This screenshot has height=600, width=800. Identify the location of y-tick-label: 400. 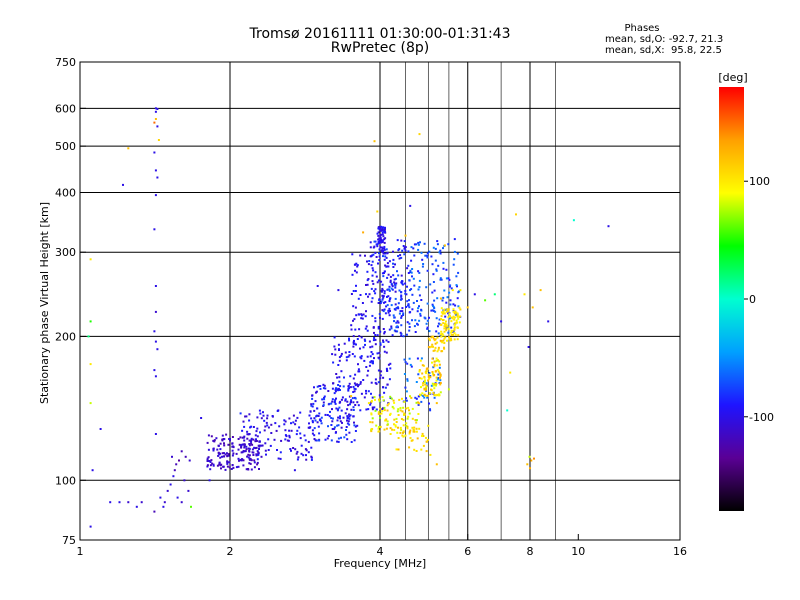
(65, 192).